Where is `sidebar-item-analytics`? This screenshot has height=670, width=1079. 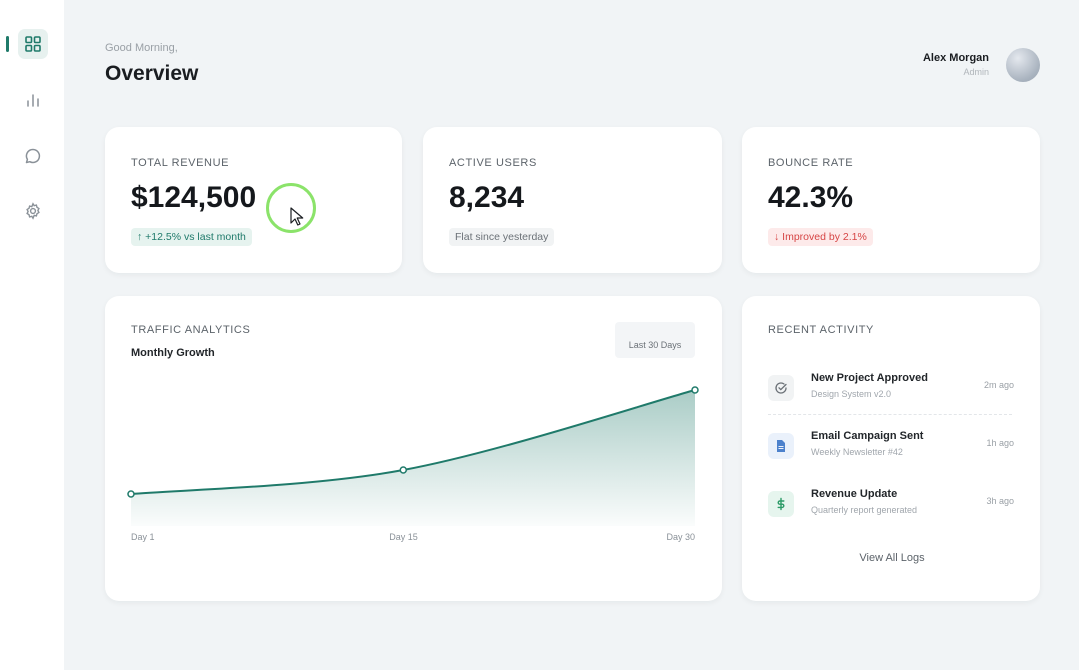 sidebar-item-analytics is located at coordinates (33, 100).